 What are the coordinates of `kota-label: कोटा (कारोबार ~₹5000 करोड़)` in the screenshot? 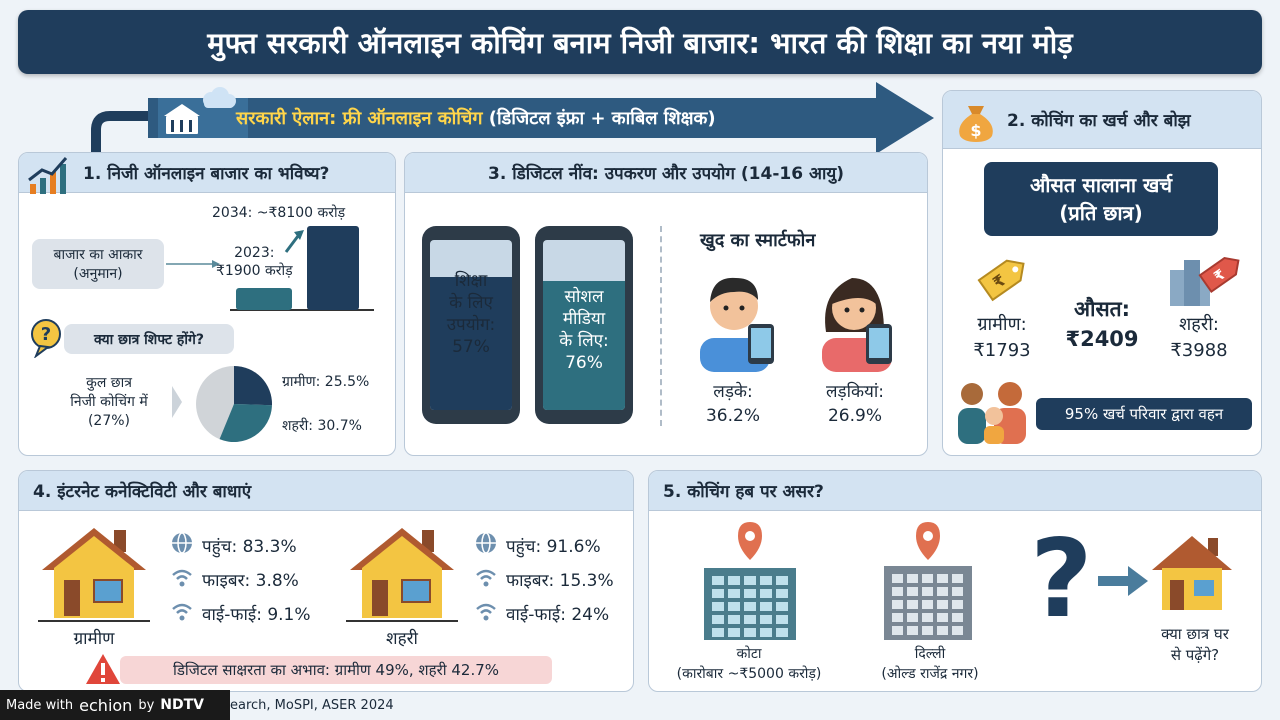 It's located at (749, 664).